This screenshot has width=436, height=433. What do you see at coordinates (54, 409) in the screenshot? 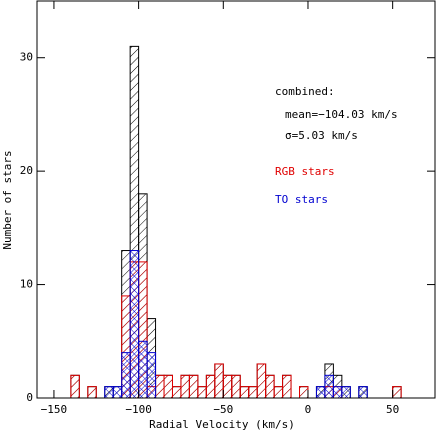
I see `x-tick-label: −150` at bounding box center [54, 409].